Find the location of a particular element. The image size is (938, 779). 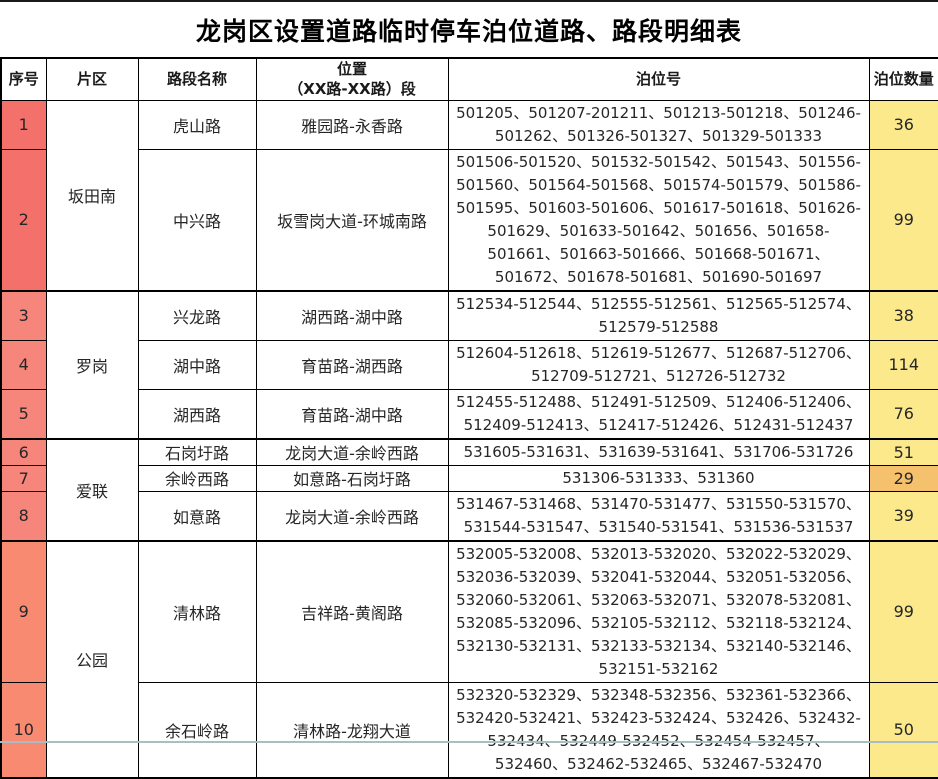

serial-cell: 3 is located at coordinates (23, 315).